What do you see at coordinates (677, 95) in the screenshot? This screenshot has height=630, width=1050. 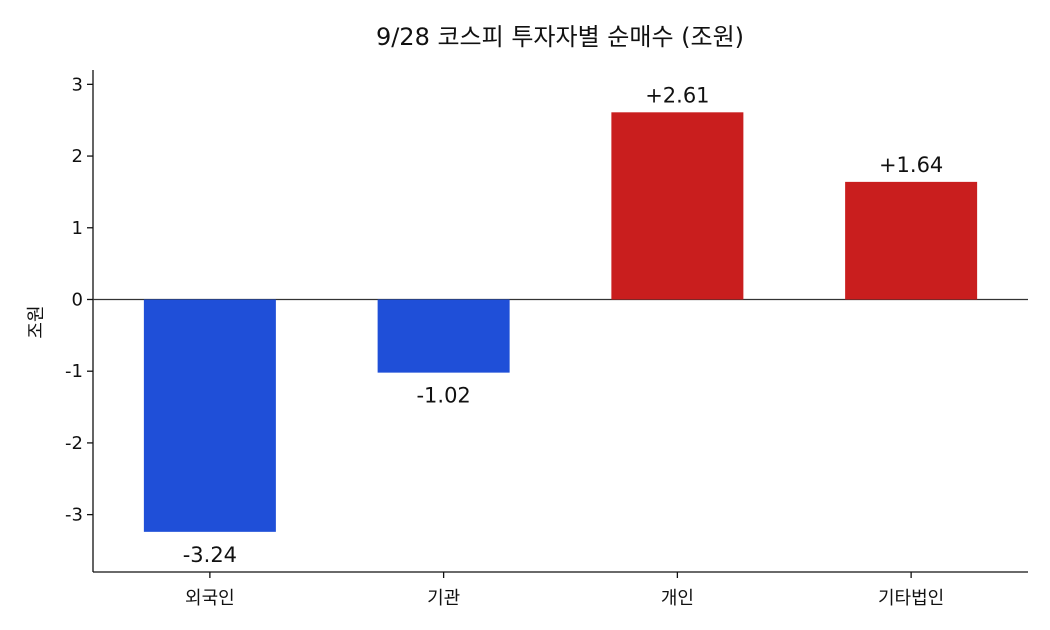 I see `data-label: +2.61` at bounding box center [677, 95].